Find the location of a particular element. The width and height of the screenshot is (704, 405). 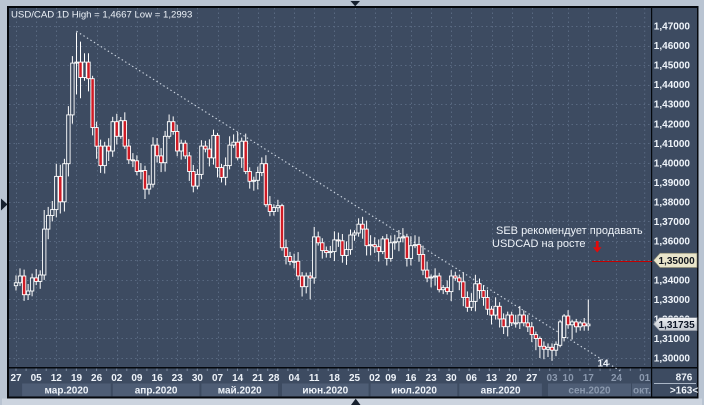

svg-text: 1,40000 is located at coordinates (672, 163).